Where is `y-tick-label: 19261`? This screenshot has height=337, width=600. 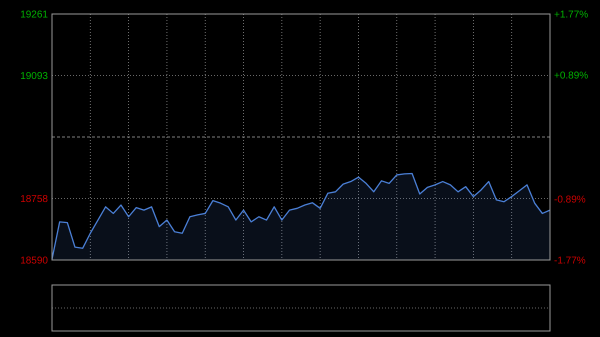 y-tick-label: 19261 is located at coordinates (34, 15).